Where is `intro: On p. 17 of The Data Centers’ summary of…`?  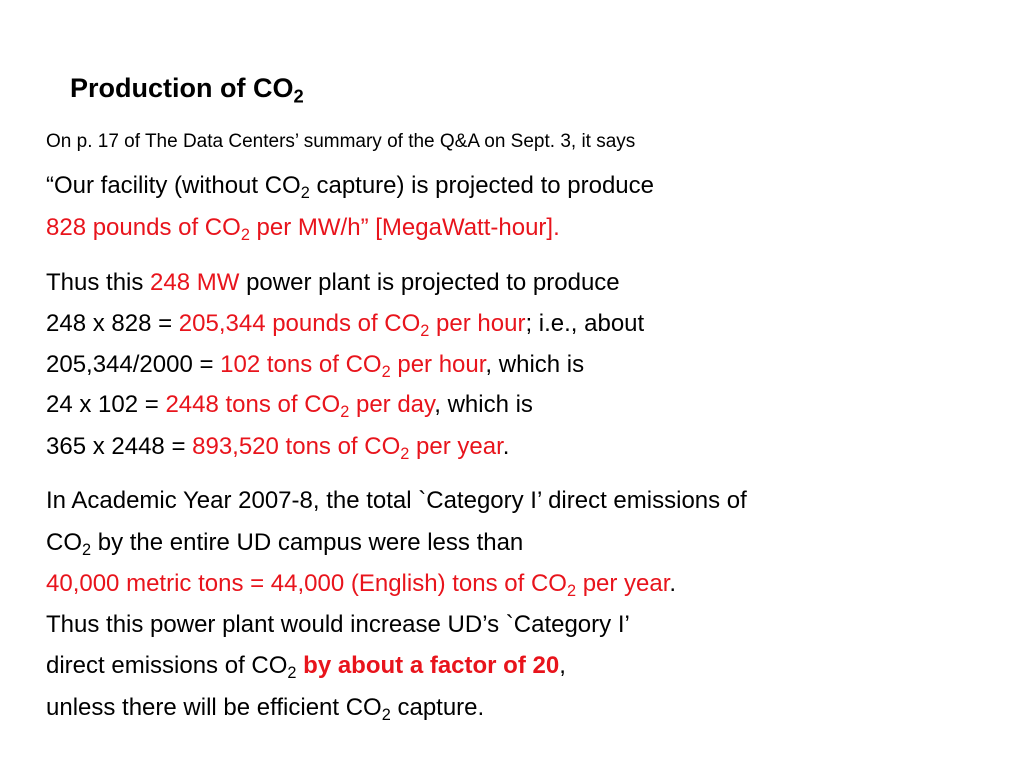
intro: On p. 17 of The Data Centers’ summary of… is located at coordinates (340, 142).